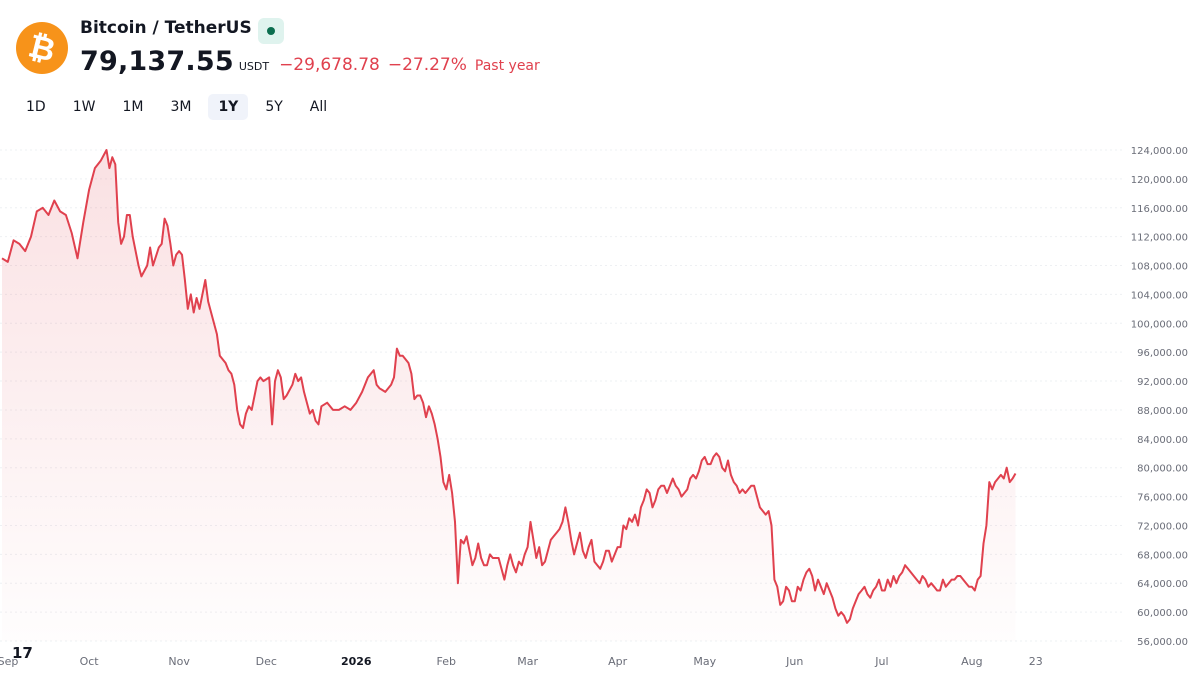 The image size is (1200, 675). Describe the element at coordinates (971, 661) in the screenshot. I see `x-tick-label: Aug` at that location.